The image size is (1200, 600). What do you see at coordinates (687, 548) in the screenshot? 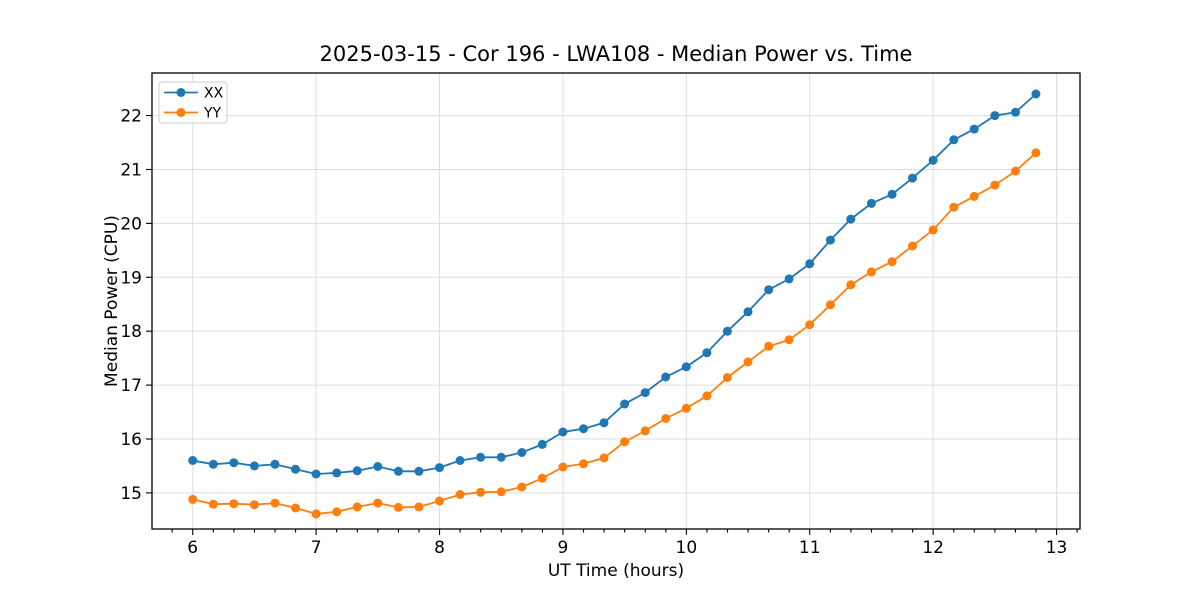
I see `svg-text: 10` at bounding box center [687, 548].